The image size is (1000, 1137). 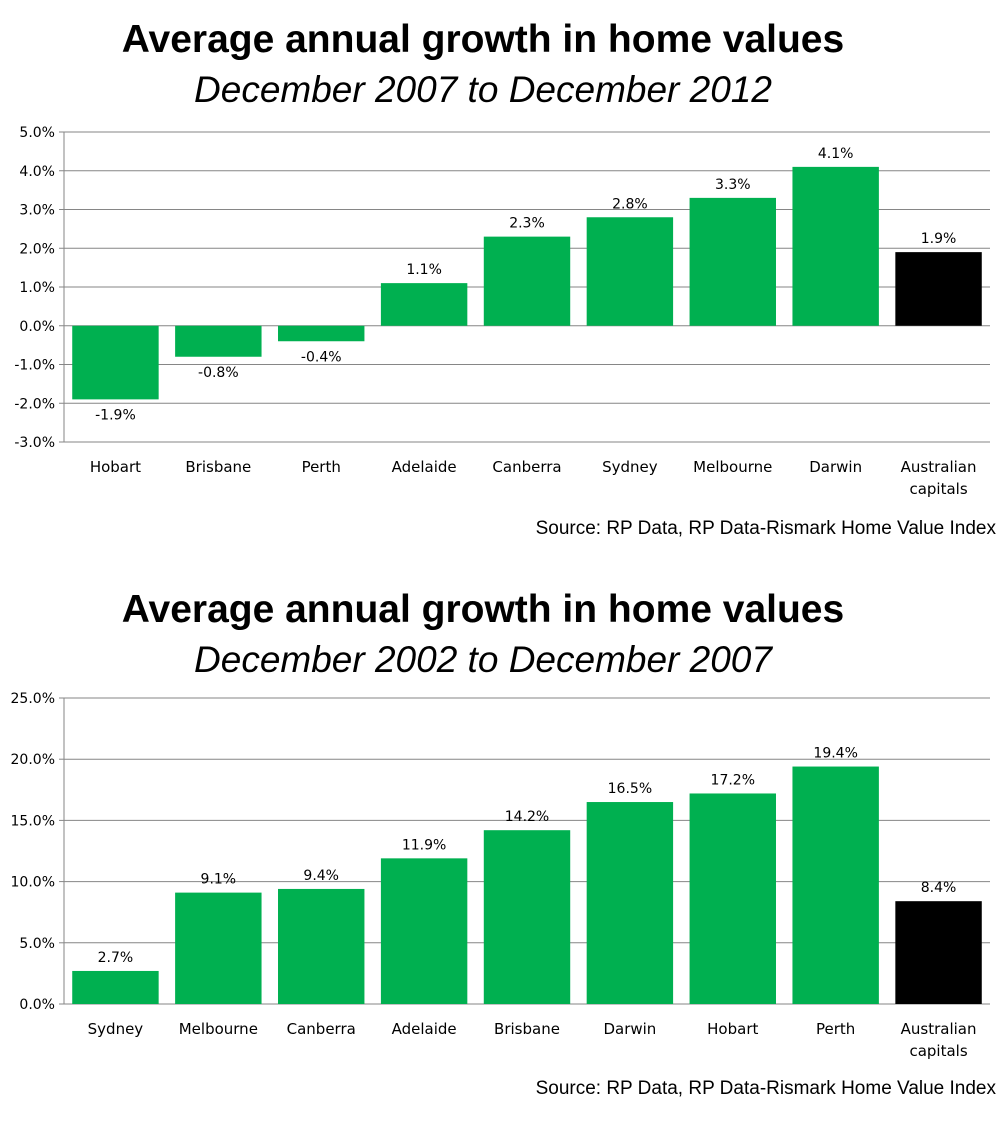 What do you see at coordinates (33, 883) in the screenshot?
I see `y-tick-label: 10.0%` at bounding box center [33, 883].